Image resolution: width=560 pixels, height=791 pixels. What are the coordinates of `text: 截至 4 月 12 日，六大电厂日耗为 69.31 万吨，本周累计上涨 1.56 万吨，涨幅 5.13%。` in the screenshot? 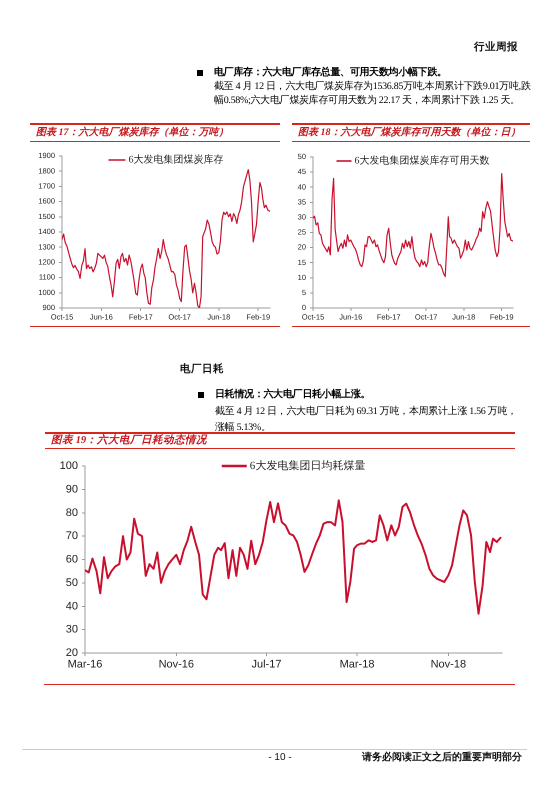 It's located at (366, 420).